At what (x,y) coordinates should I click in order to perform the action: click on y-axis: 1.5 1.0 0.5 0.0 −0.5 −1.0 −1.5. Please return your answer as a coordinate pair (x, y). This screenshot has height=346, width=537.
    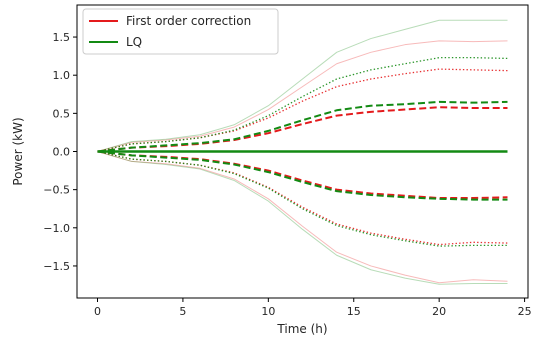
    Looking at the image, I should click on (60, 152).